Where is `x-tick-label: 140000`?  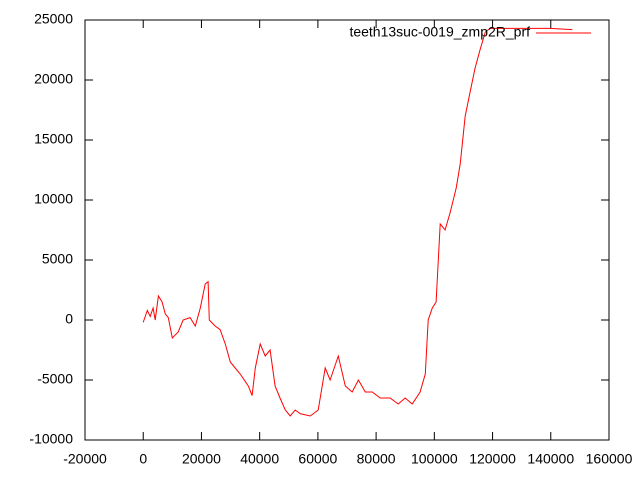 x-tick-label: 140000 is located at coordinates (550, 459).